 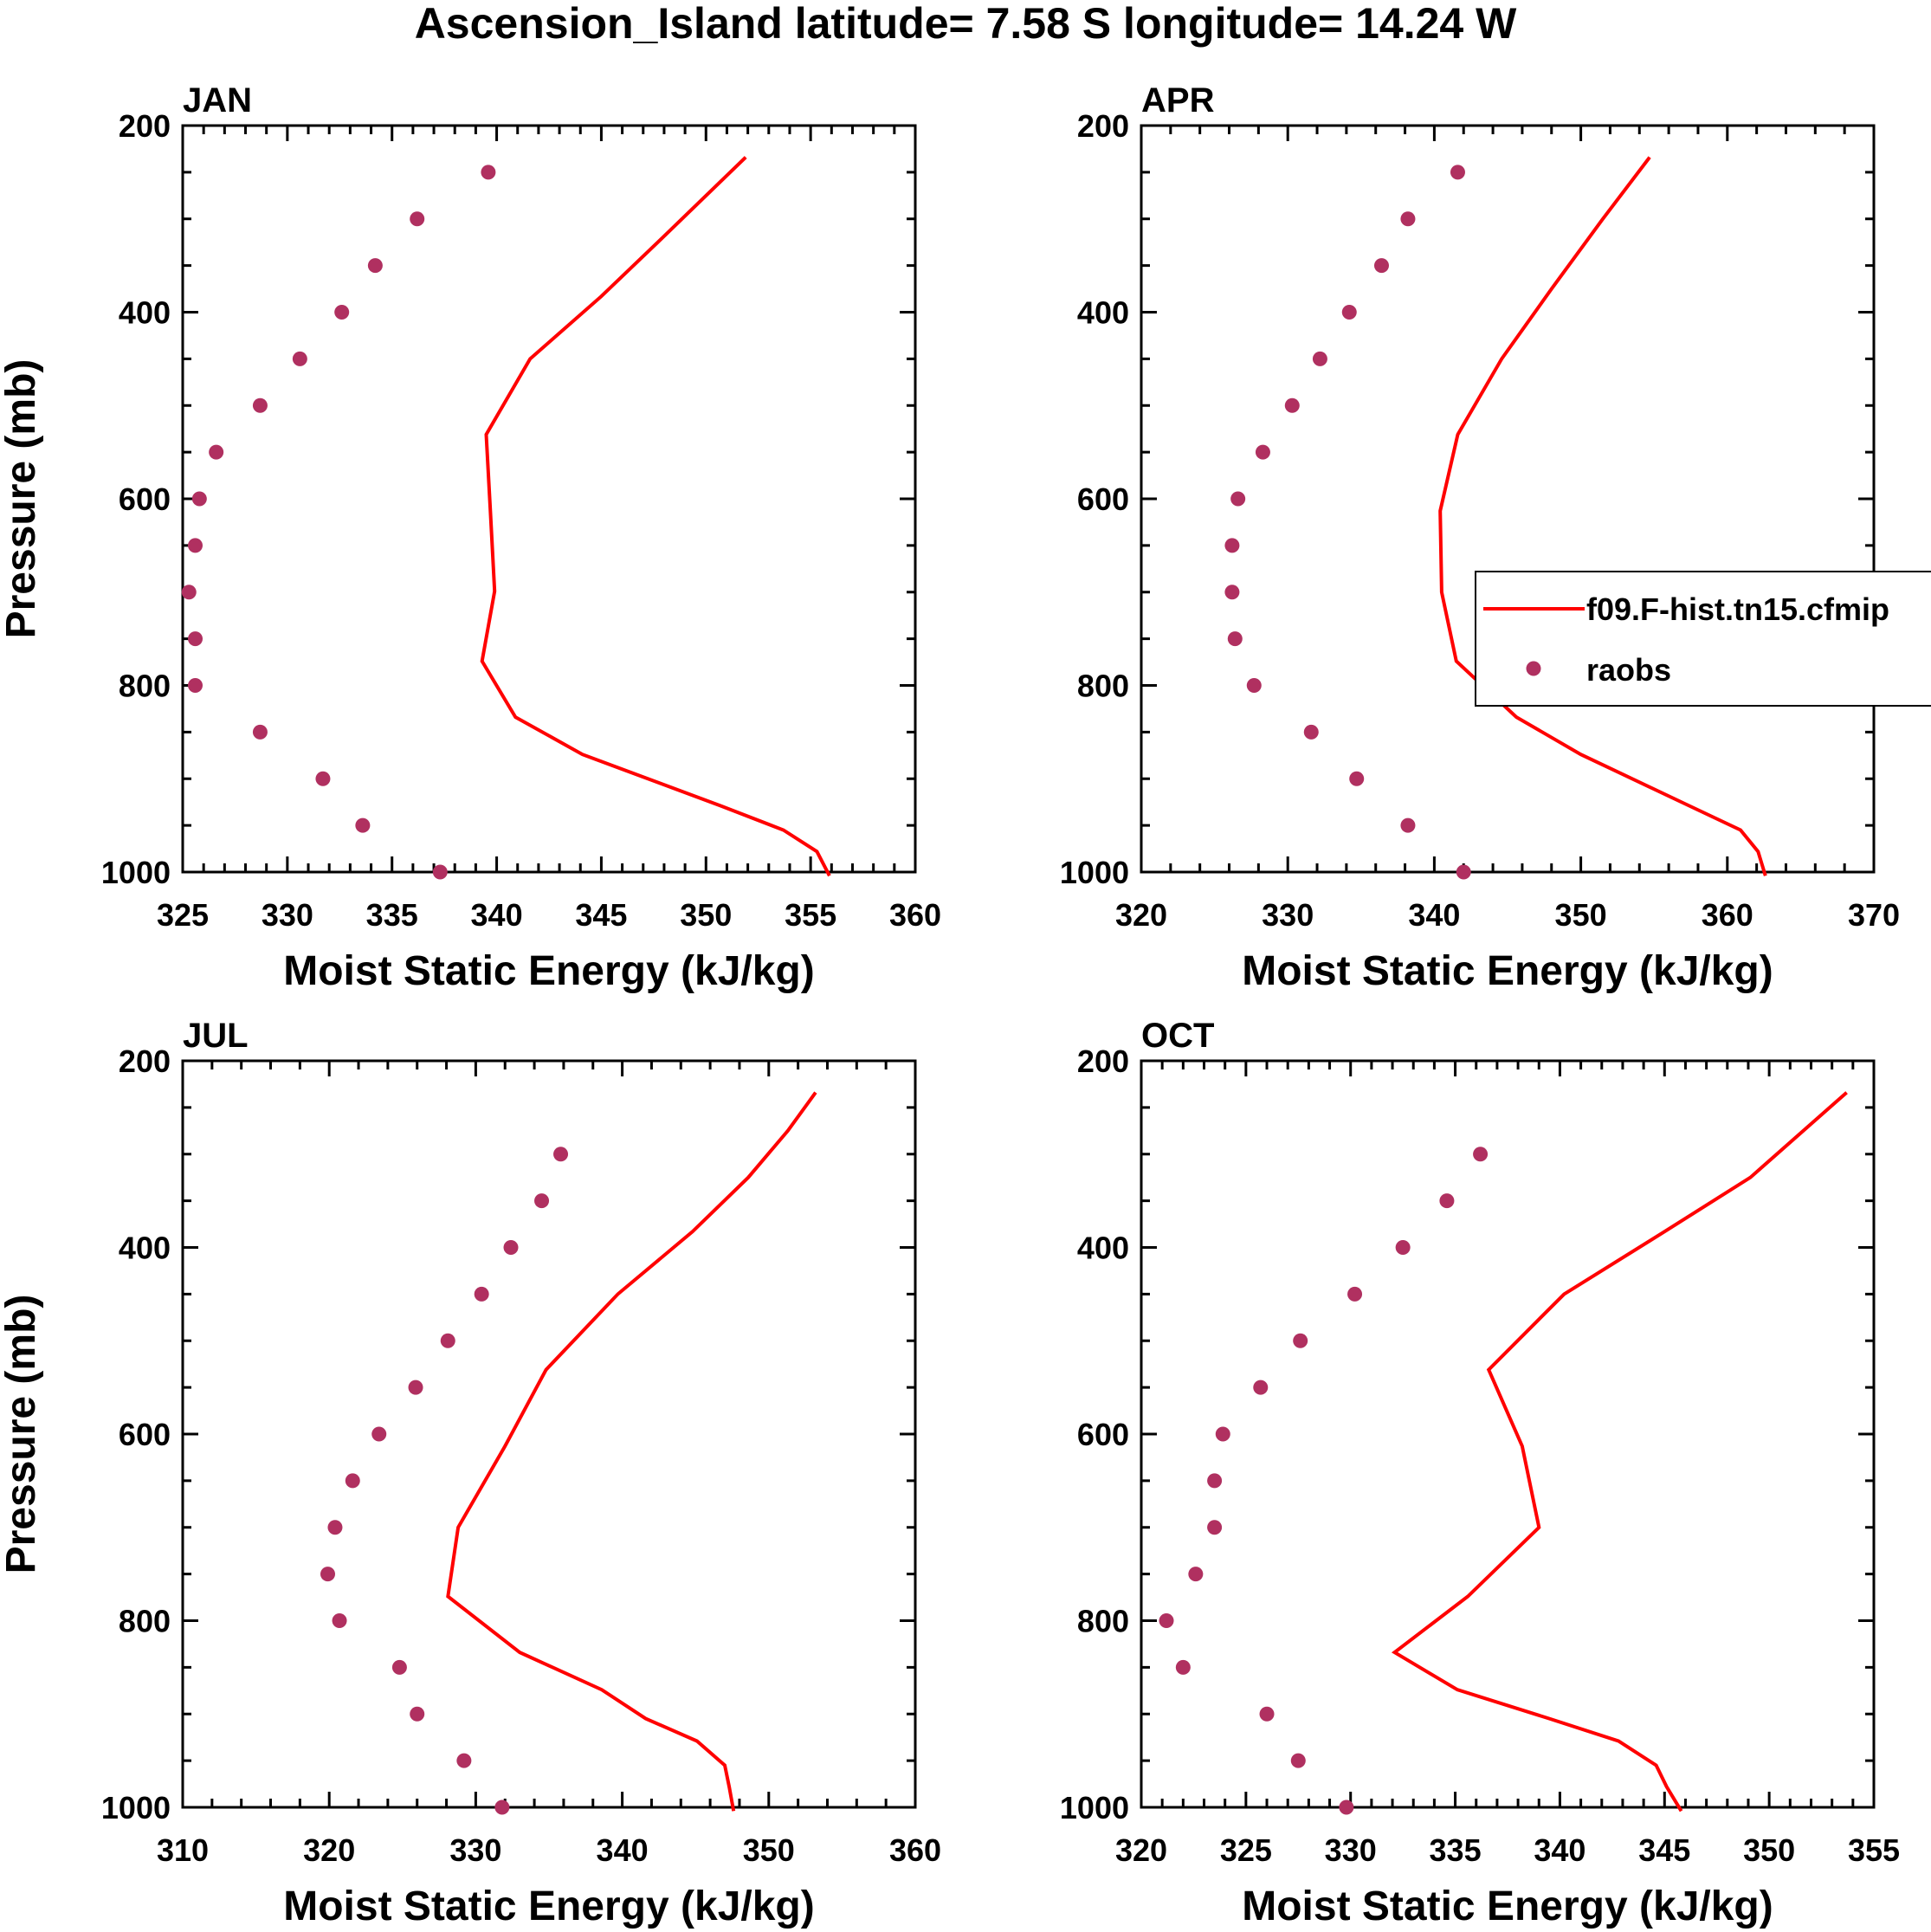 I want to click on panel-title: JAN, so click(x=217, y=100).